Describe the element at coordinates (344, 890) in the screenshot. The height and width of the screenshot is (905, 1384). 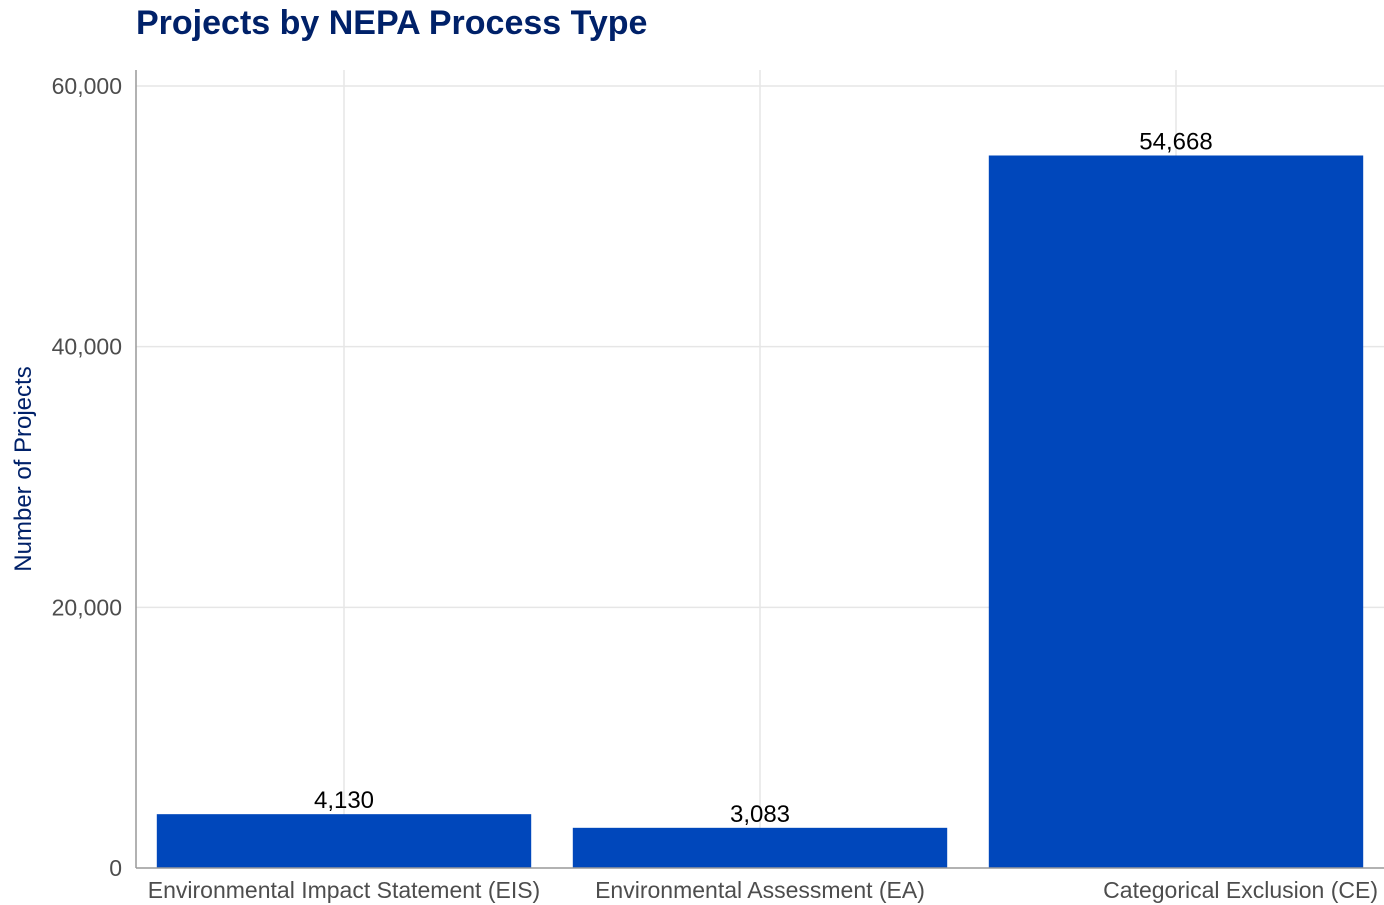
I see `x-tick-label: Environmental Impact Statement (EIS)` at that location.